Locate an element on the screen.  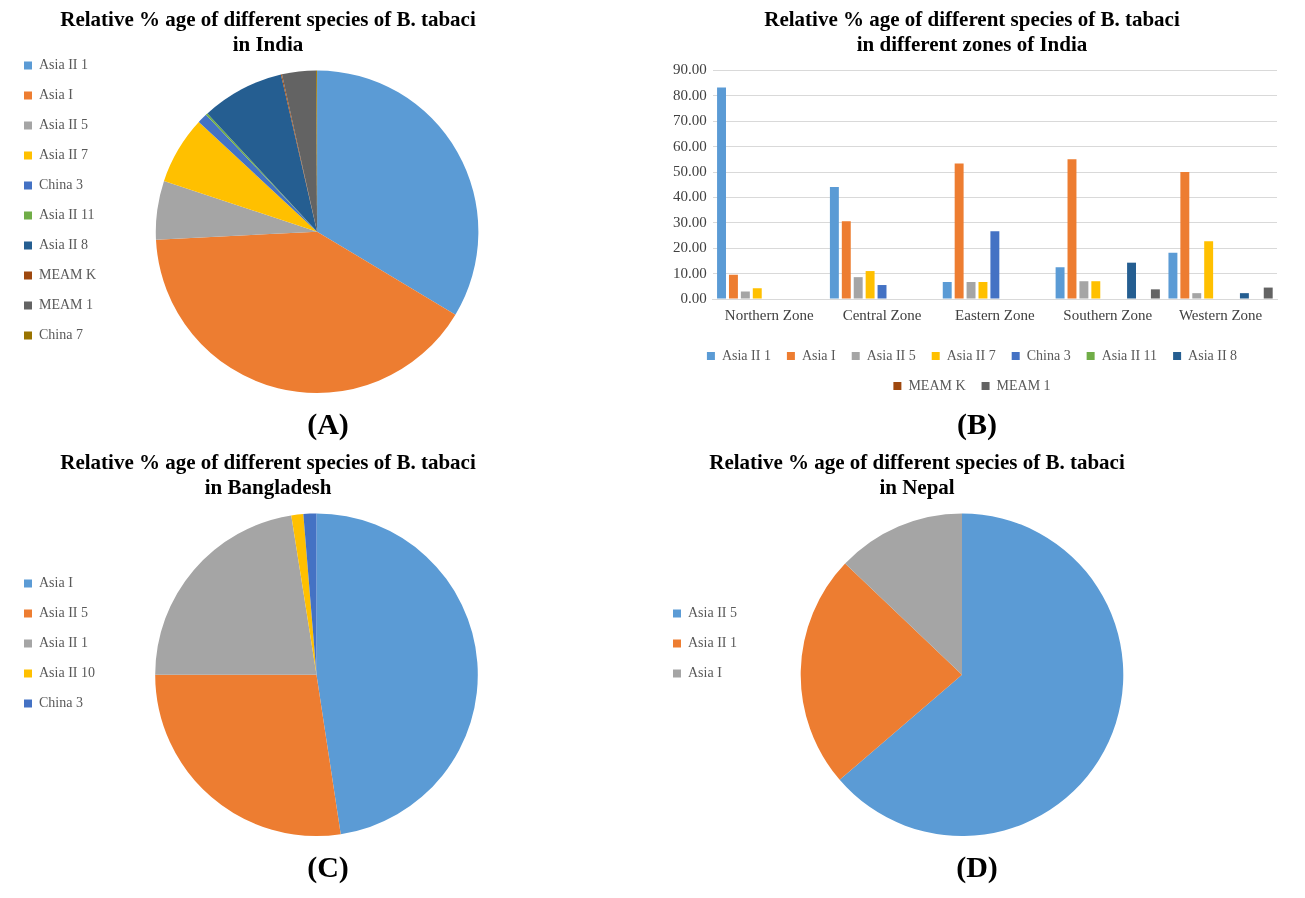
x-tick-label: Western Zone is located at coordinates (1220, 314).